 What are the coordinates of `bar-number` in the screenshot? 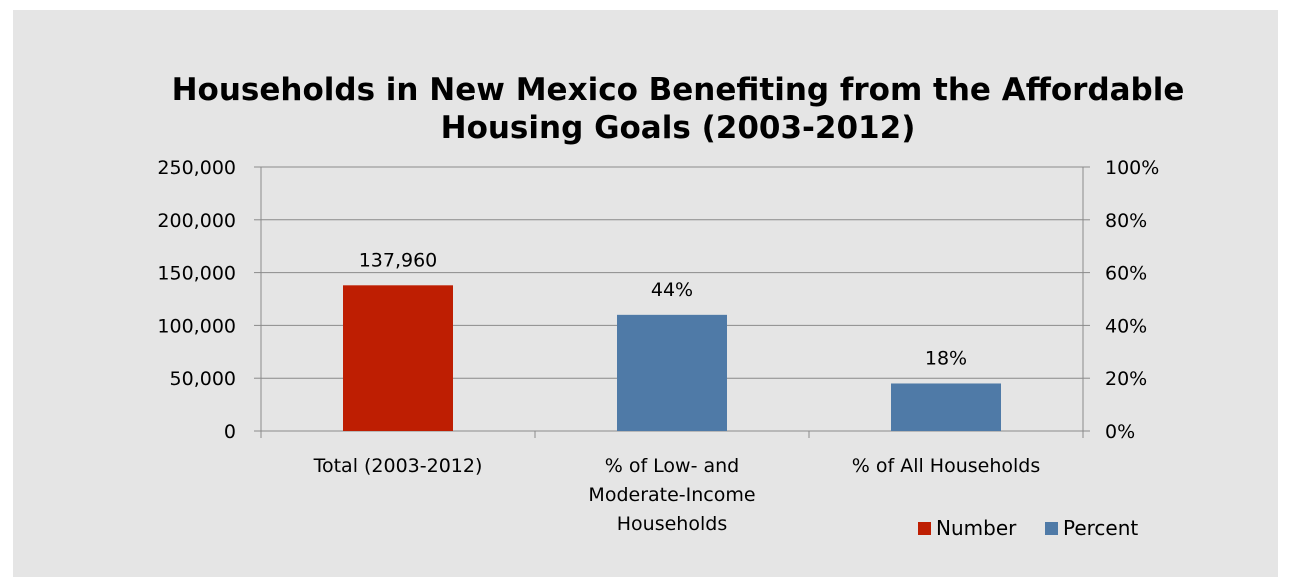 It's located at (398, 358).